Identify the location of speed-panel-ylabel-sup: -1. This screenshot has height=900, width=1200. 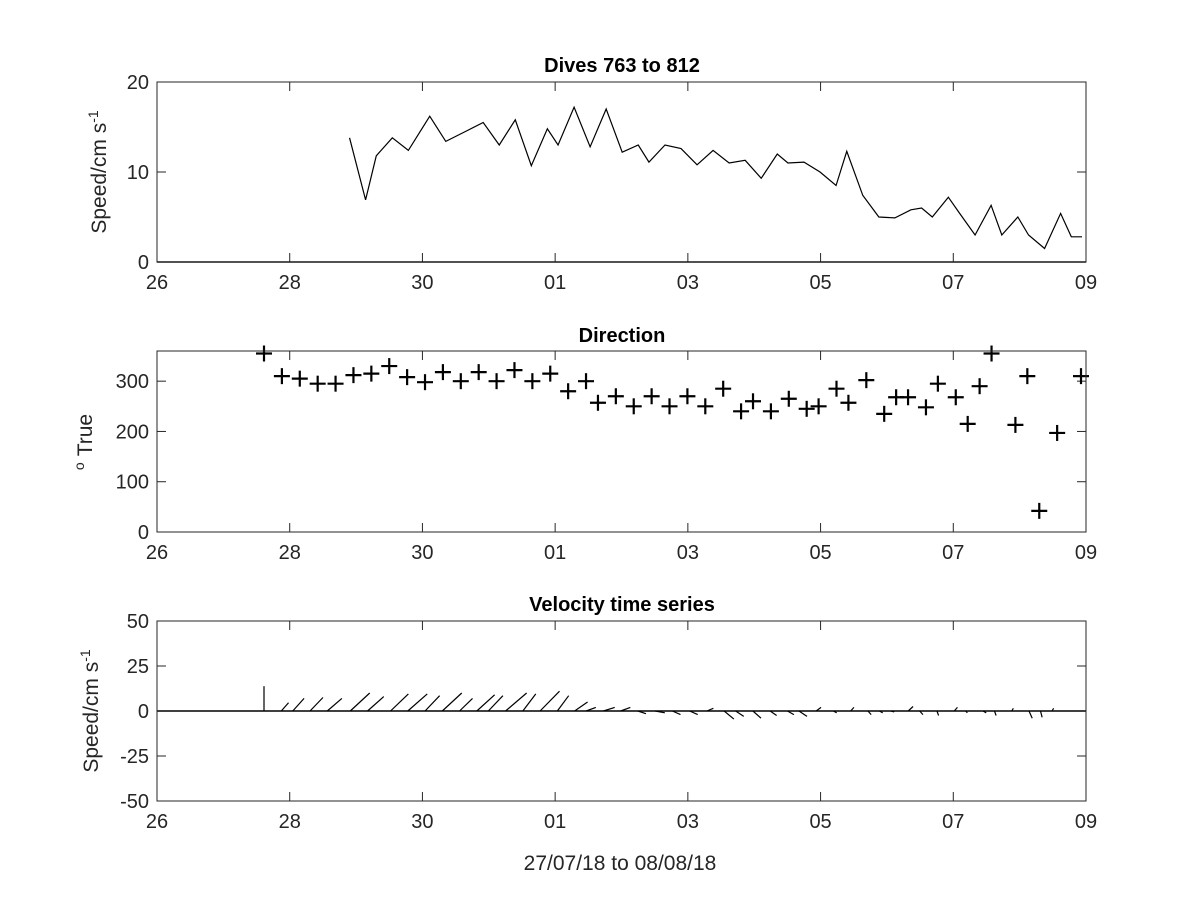
(93, 116).